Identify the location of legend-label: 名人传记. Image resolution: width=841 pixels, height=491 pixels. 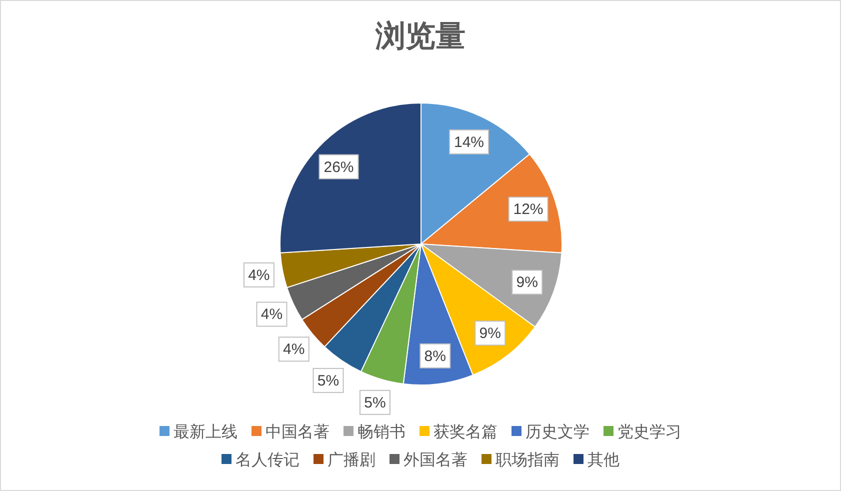
(268, 460).